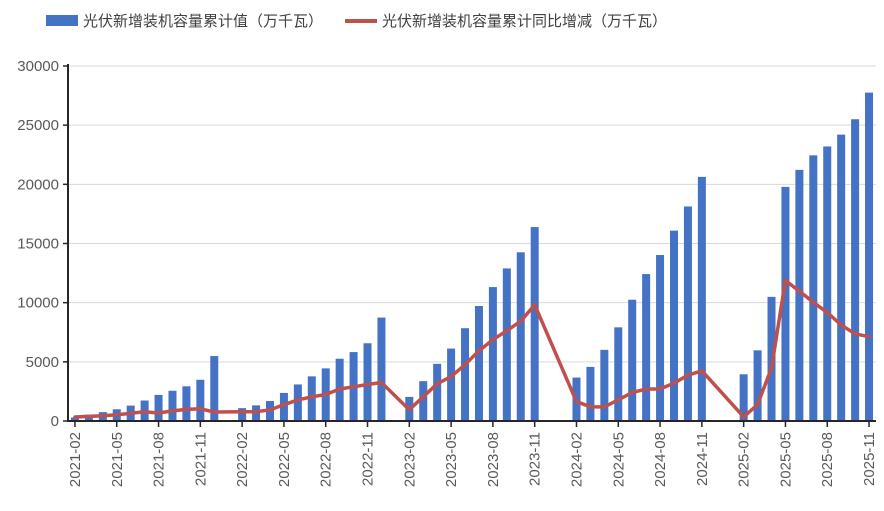  Describe the element at coordinates (159, 459) in the screenshot. I see `x-tick-label: 2021-08` at that location.